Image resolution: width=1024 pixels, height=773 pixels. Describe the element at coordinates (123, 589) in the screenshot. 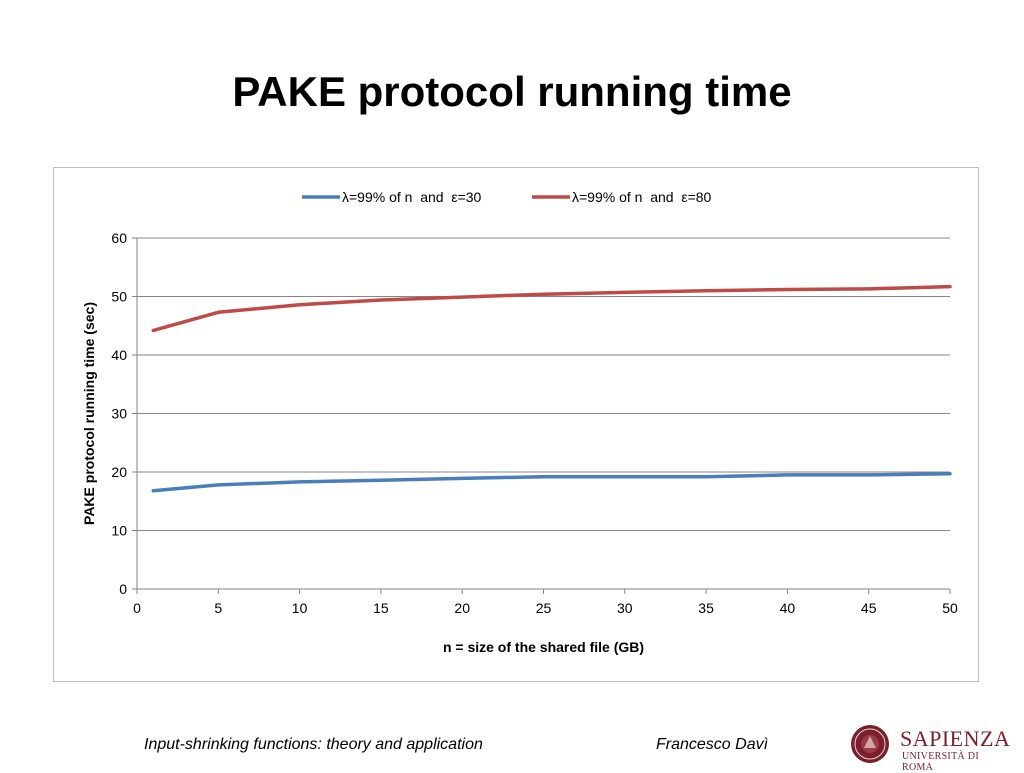

I see `y-tick-label: 0` at that location.